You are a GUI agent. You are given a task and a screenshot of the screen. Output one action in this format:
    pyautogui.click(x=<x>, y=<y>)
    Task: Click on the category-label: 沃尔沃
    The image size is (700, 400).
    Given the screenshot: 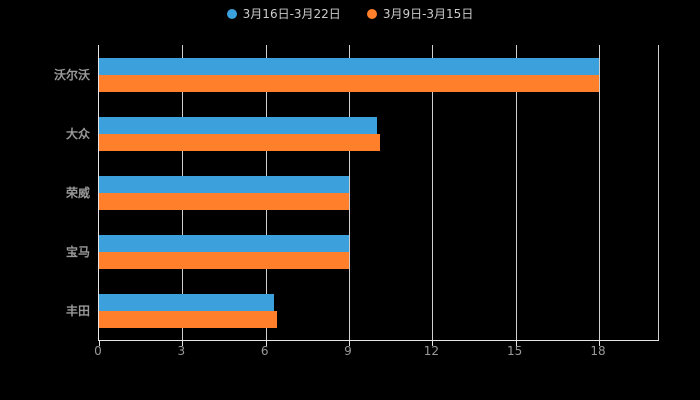 What is the action you would take?
    pyautogui.click(x=71, y=74)
    